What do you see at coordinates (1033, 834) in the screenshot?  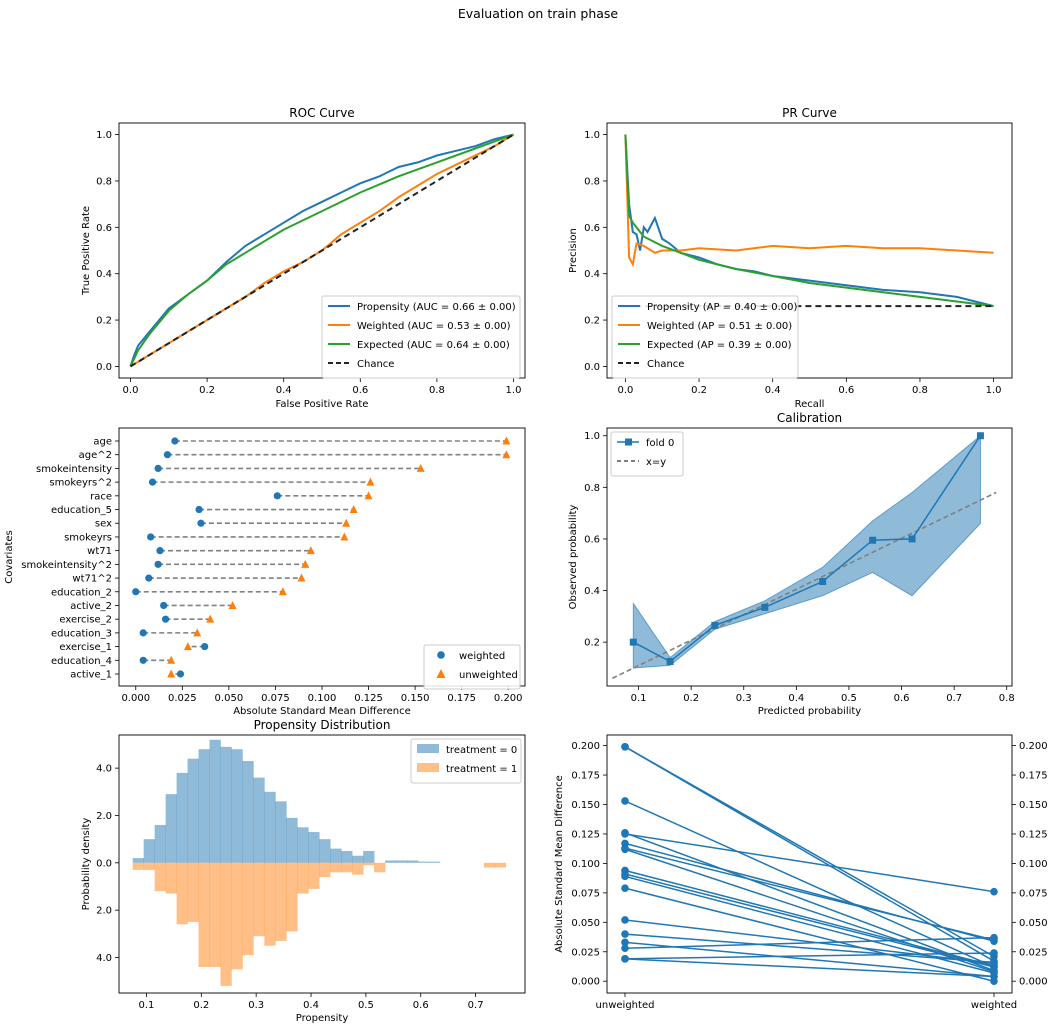 I see `y-tick-label-right: 0.125` at bounding box center [1033, 834].